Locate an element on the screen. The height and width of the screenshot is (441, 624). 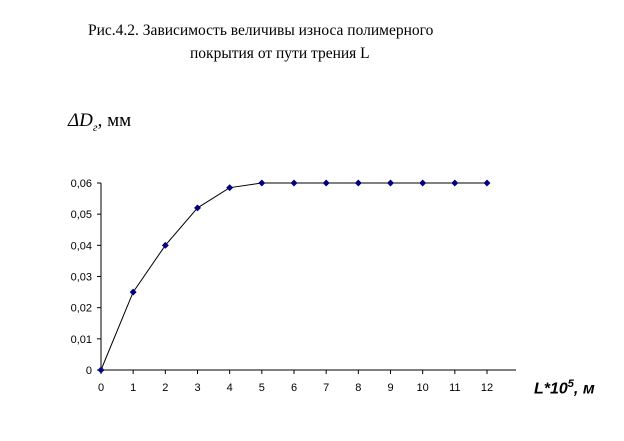
x-tick-label: 2 is located at coordinates (165, 388).